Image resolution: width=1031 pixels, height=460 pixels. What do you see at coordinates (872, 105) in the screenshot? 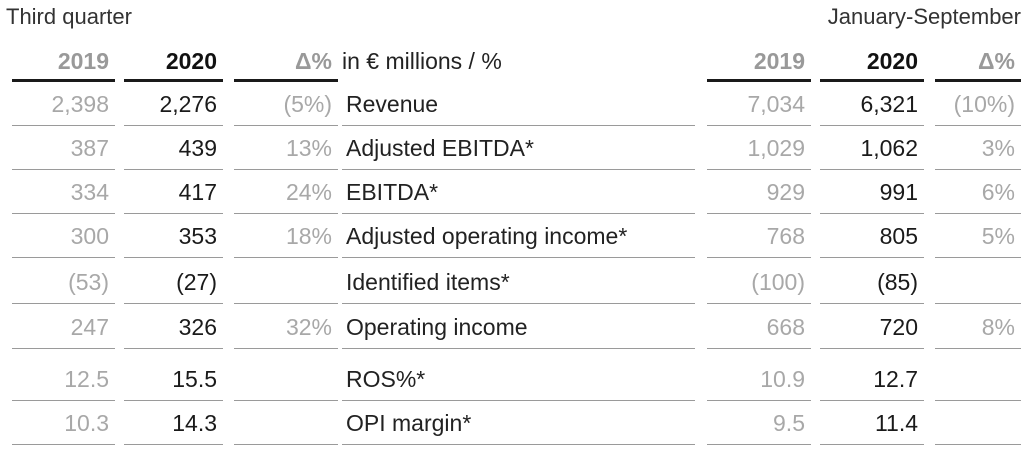
I see `y-2020-value: 6,321` at bounding box center [872, 105].